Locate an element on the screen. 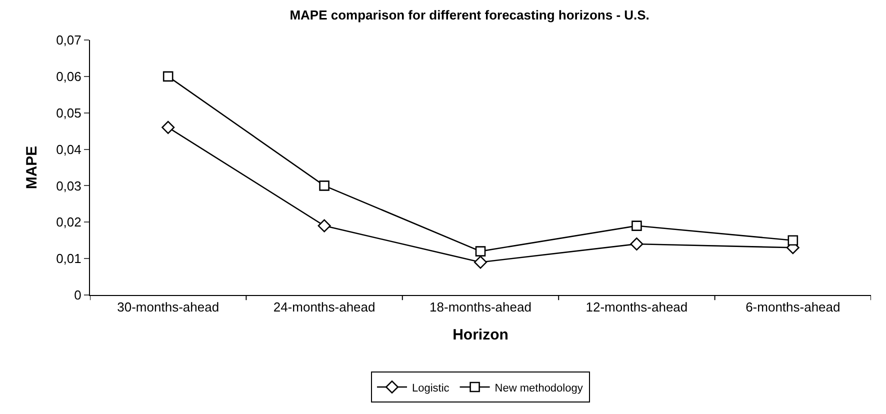 The image size is (886, 414). x-tick-label: 6-months-ahead is located at coordinates (793, 307).